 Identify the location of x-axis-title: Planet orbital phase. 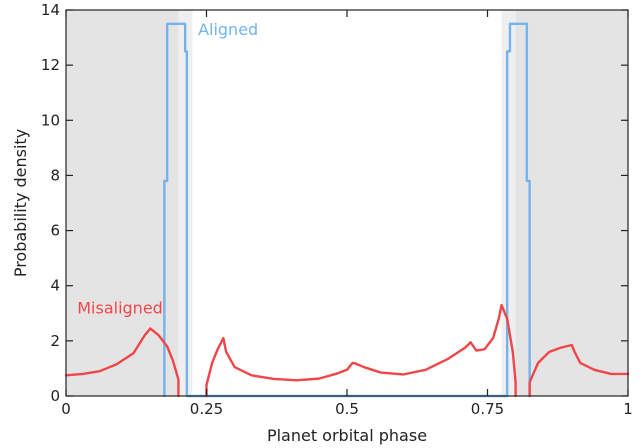
(347, 435).